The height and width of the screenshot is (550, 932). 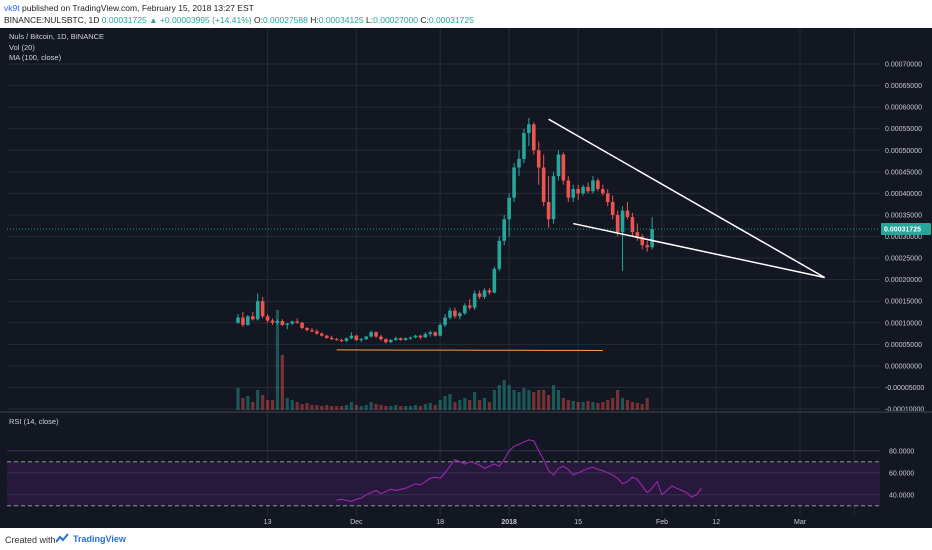 What do you see at coordinates (99, 539) in the screenshot?
I see `tradingview-brand: TradingView` at bounding box center [99, 539].